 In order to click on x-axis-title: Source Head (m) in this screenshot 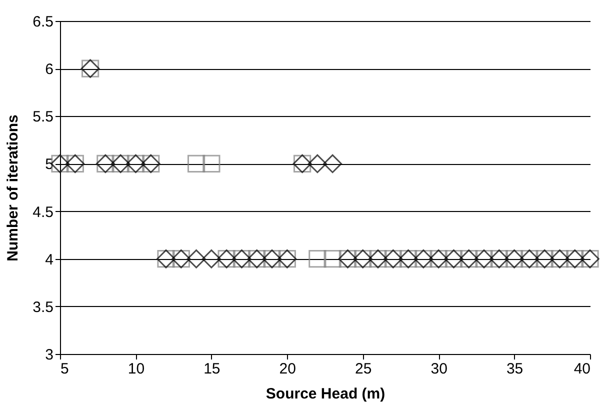, I will do `click(326, 394)`.